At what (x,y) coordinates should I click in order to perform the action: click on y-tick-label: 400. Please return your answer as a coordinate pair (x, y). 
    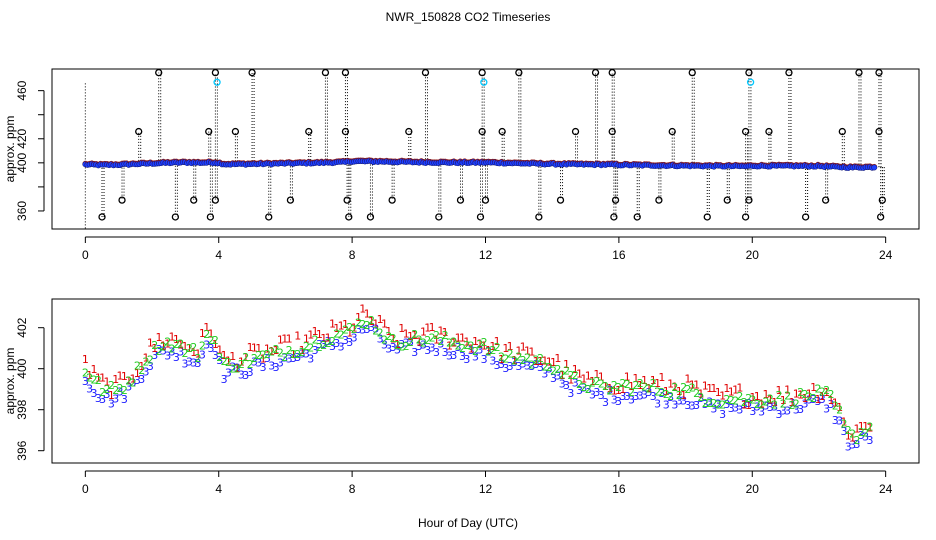
    Looking at the image, I should click on (22, 368).